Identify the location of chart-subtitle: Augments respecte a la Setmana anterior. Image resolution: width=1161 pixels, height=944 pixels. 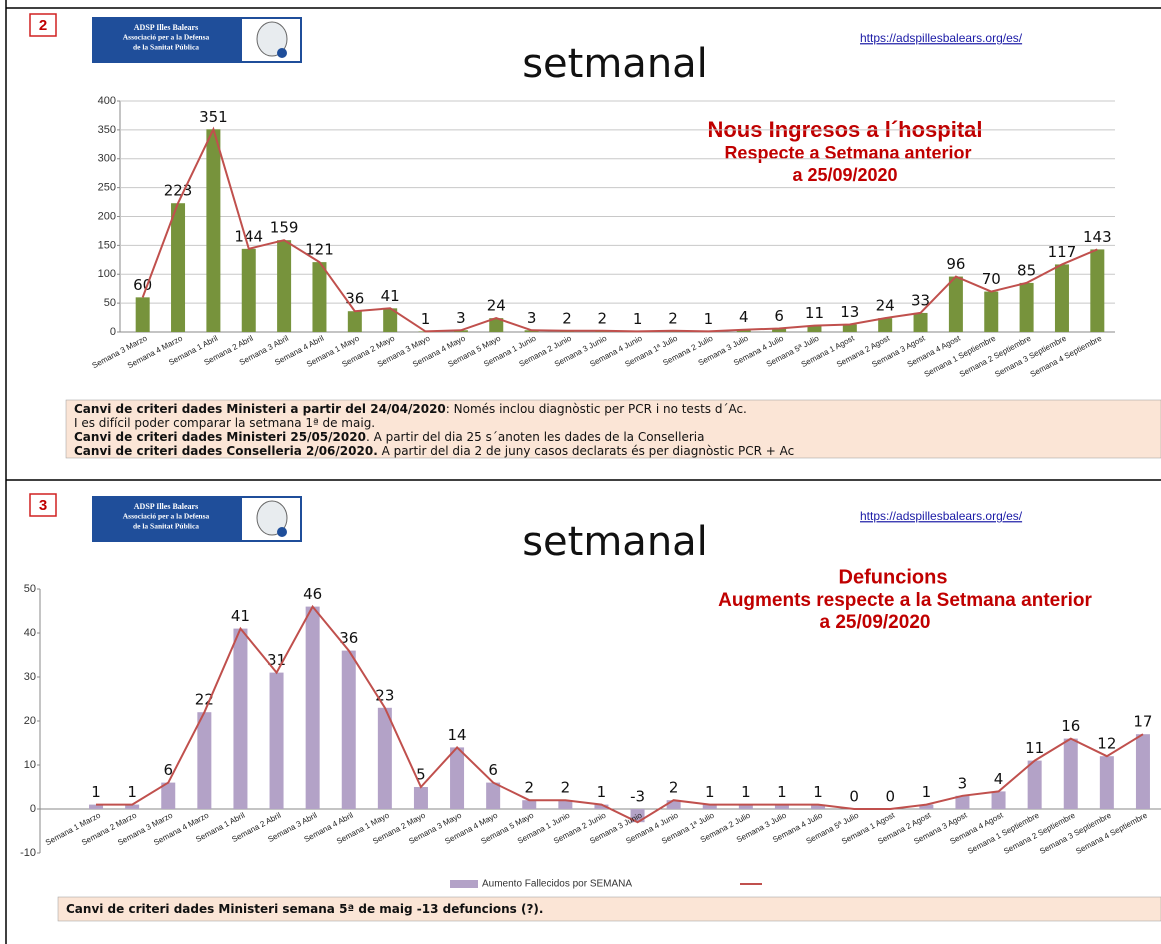
(905, 600).